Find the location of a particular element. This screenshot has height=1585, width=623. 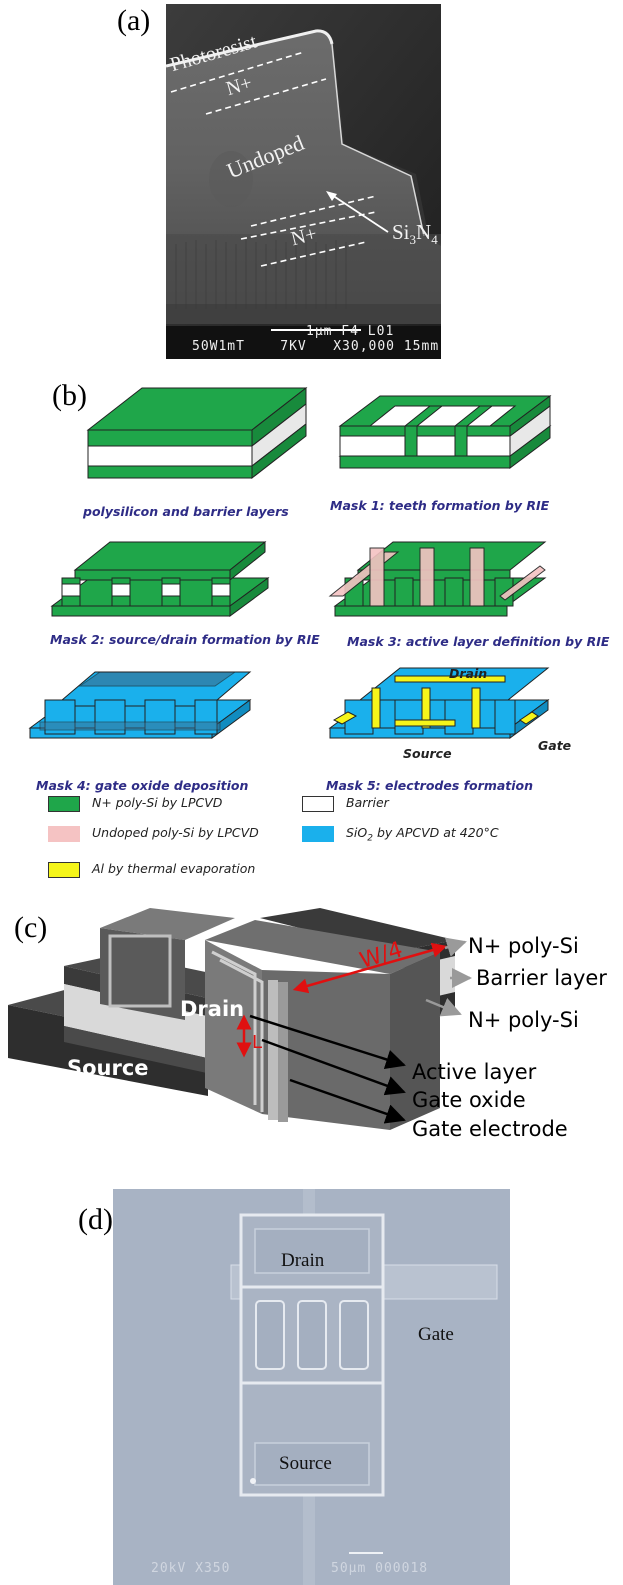

legend-swatch-al is located at coordinates (64, 870).